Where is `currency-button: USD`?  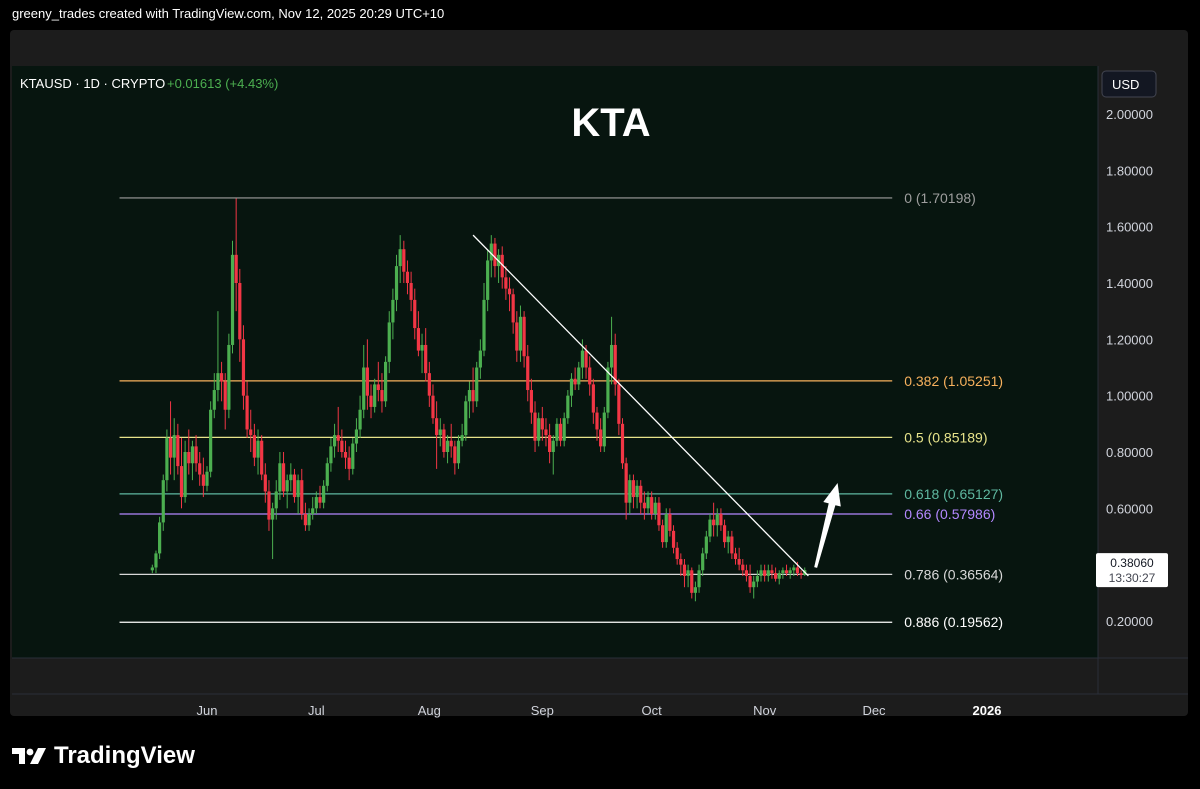 currency-button: USD is located at coordinates (1129, 84).